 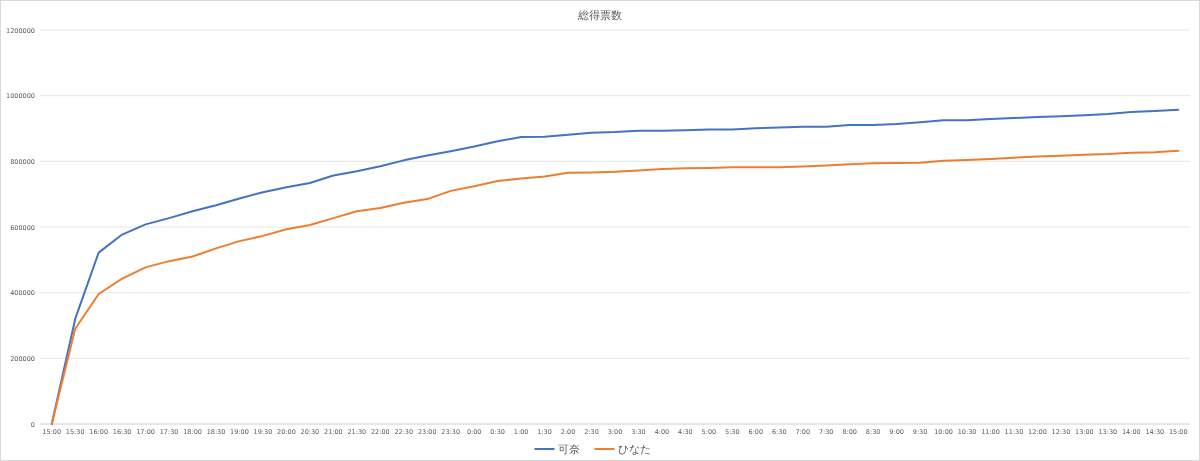 I want to click on chart-title: 総得票数, so click(x=599, y=15).